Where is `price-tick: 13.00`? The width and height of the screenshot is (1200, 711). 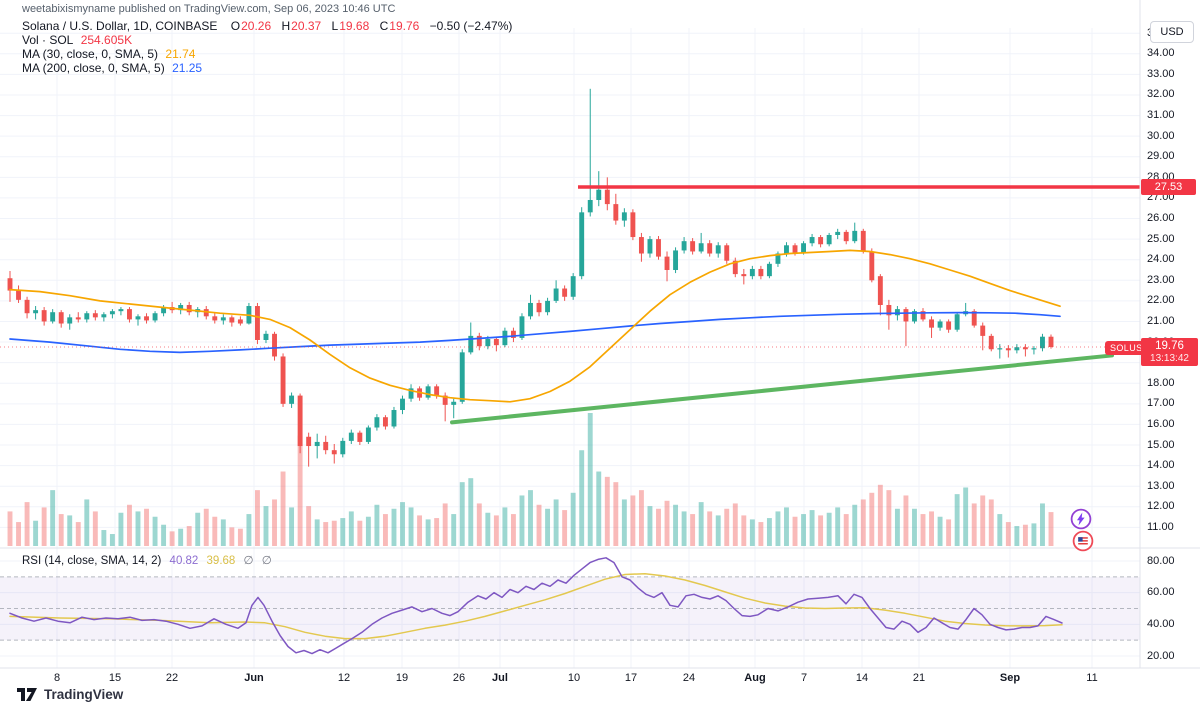 price-tick: 13.00 is located at coordinates (1161, 485).